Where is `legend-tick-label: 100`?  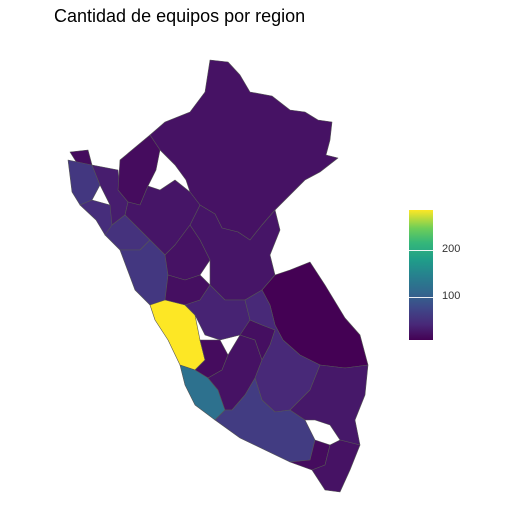
legend-tick-label: 100 is located at coordinates (451, 296).